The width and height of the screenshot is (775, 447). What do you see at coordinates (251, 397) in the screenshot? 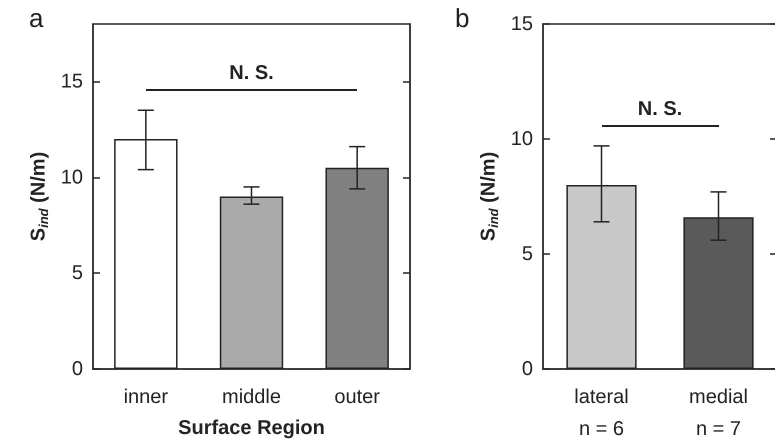
I see `x-tick-label: middle` at bounding box center [251, 397].